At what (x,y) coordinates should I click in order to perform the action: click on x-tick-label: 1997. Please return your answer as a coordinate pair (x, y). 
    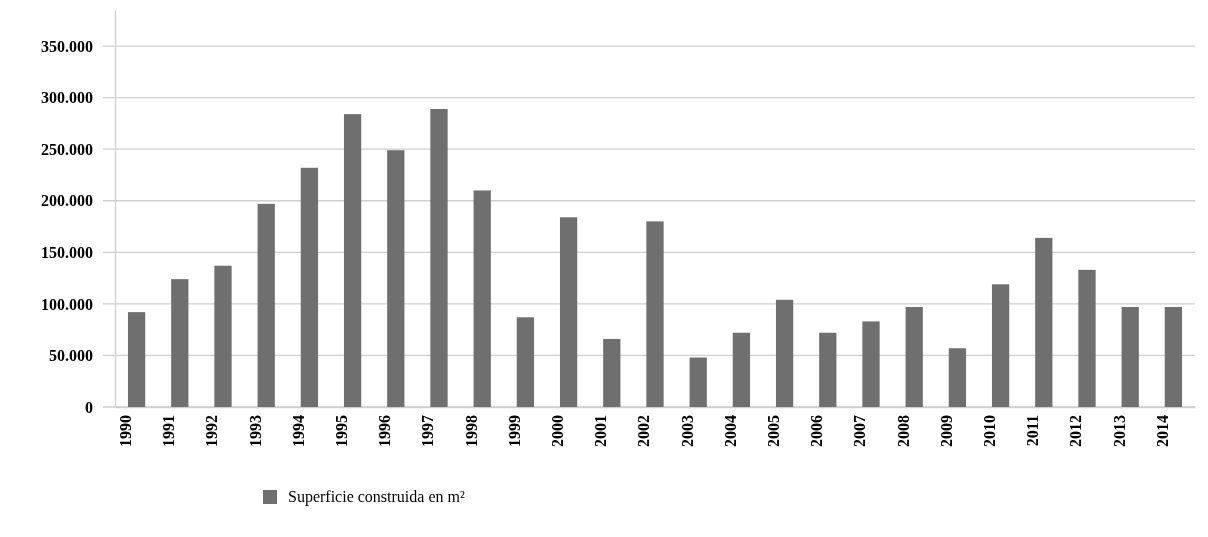
    Looking at the image, I should click on (428, 431).